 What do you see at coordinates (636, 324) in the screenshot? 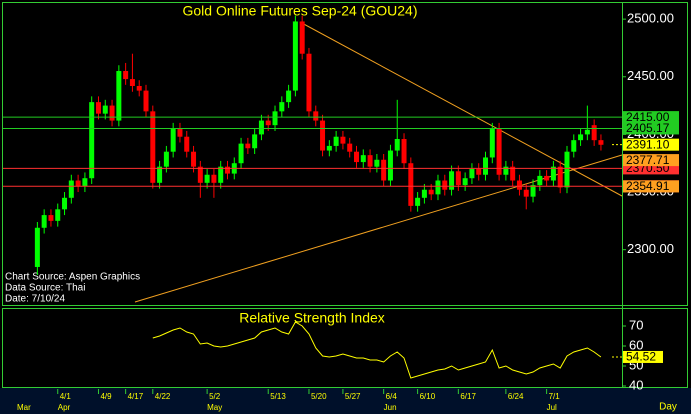
I see `y-tick-label: 70` at bounding box center [636, 324].